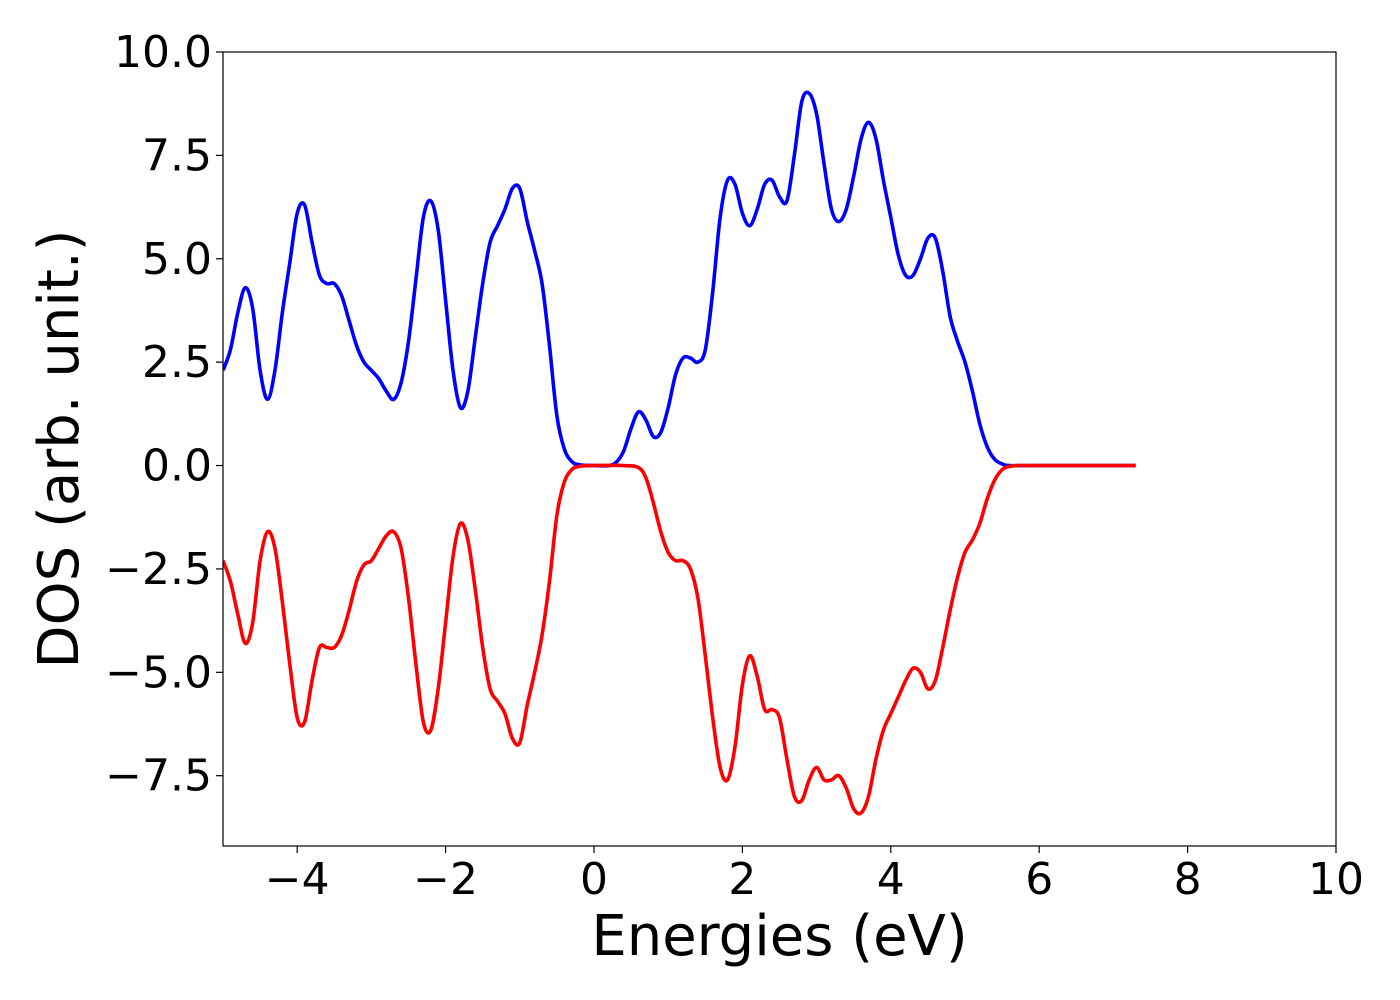 Image resolution: width=1400 pixels, height=1000 pixels. I want to click on y-tick-label: 2.5, so click(177, 362).